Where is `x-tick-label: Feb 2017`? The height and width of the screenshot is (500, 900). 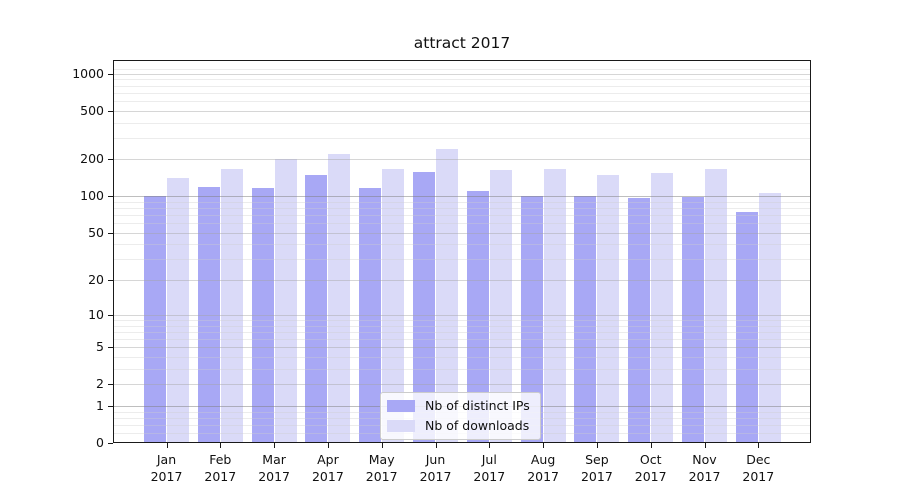 x-tick-label: Feb 2017 is located at coordinates (220, 468).